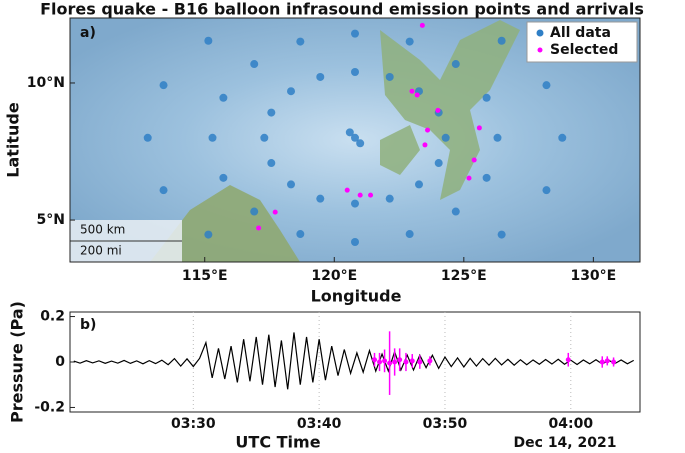  Describe the element at coordinates (52, 317) in the screenshot. I see `y-tick-label: 0.2` at that location.